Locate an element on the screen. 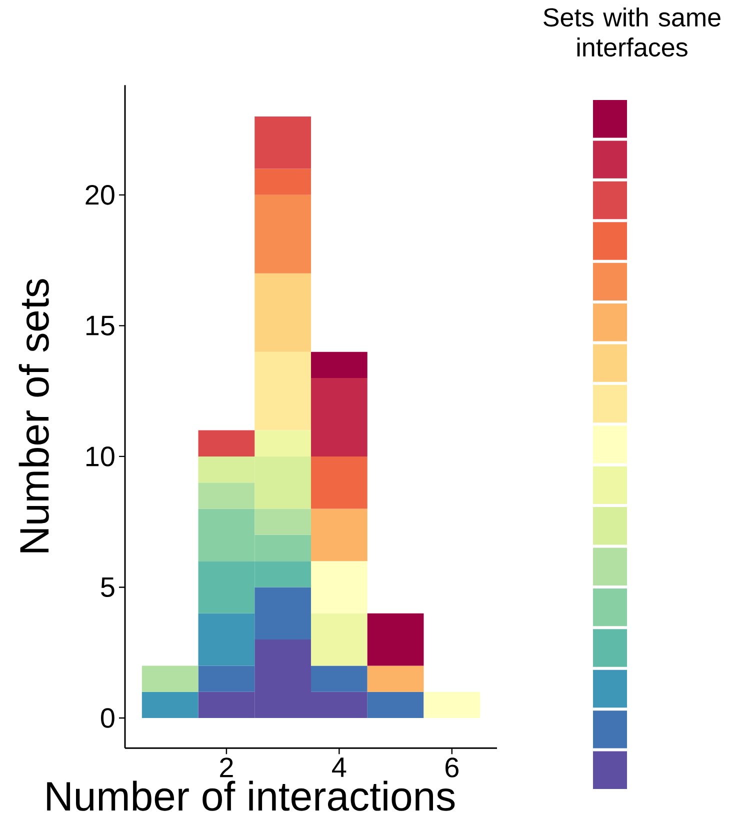  y-tick-label: 0 is located at coordinates (107, 718).